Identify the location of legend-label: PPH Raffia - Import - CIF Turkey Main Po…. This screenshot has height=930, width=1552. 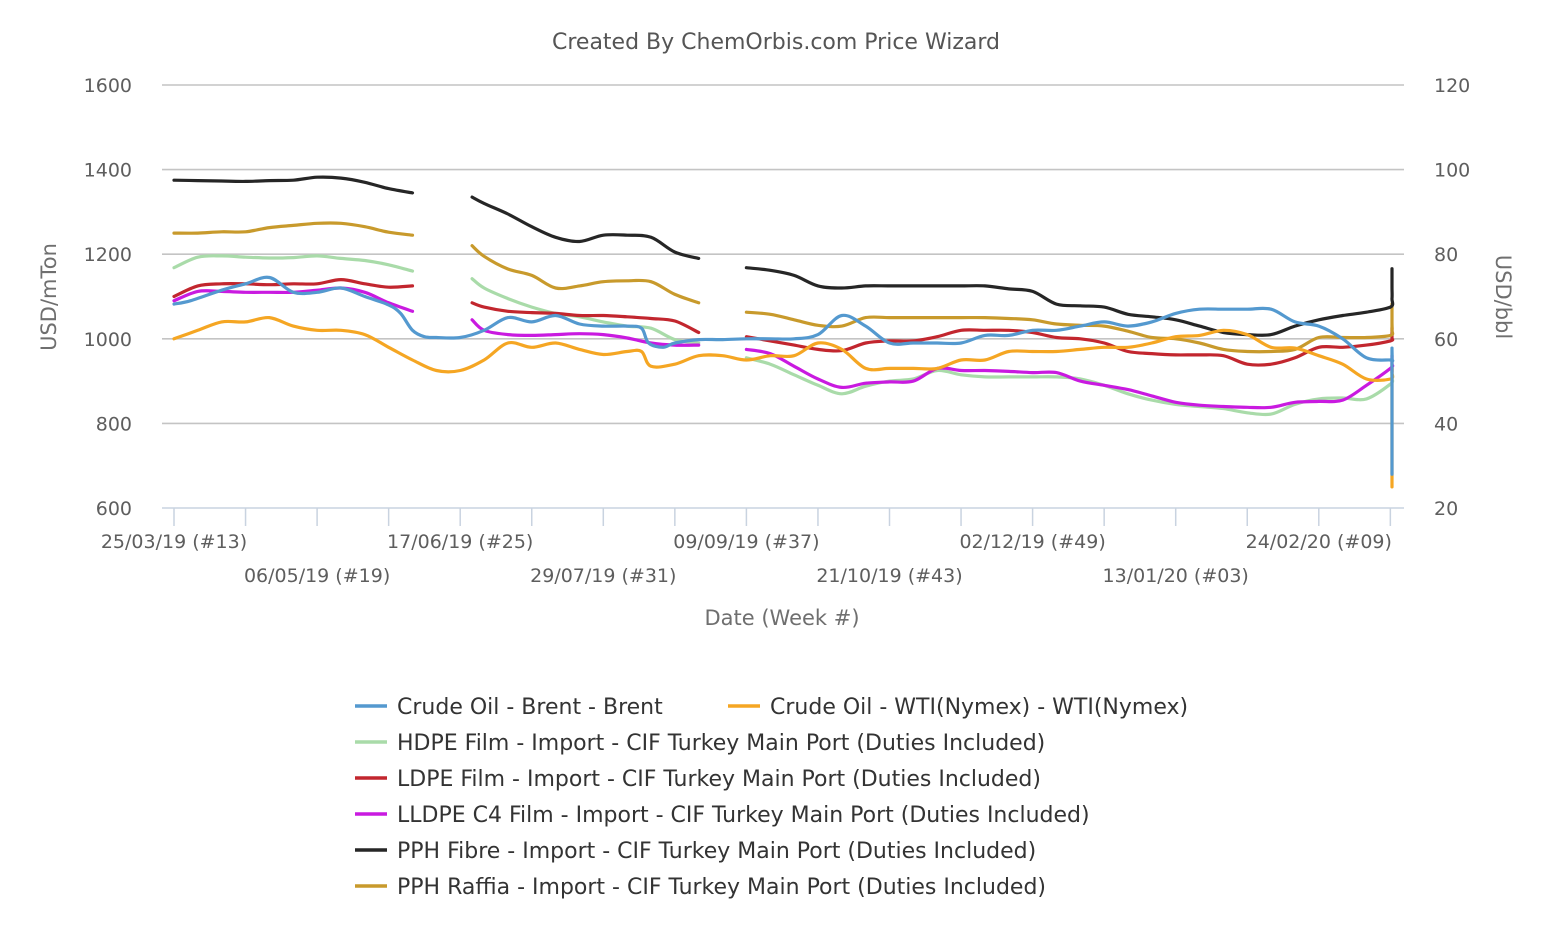
(721, 887).